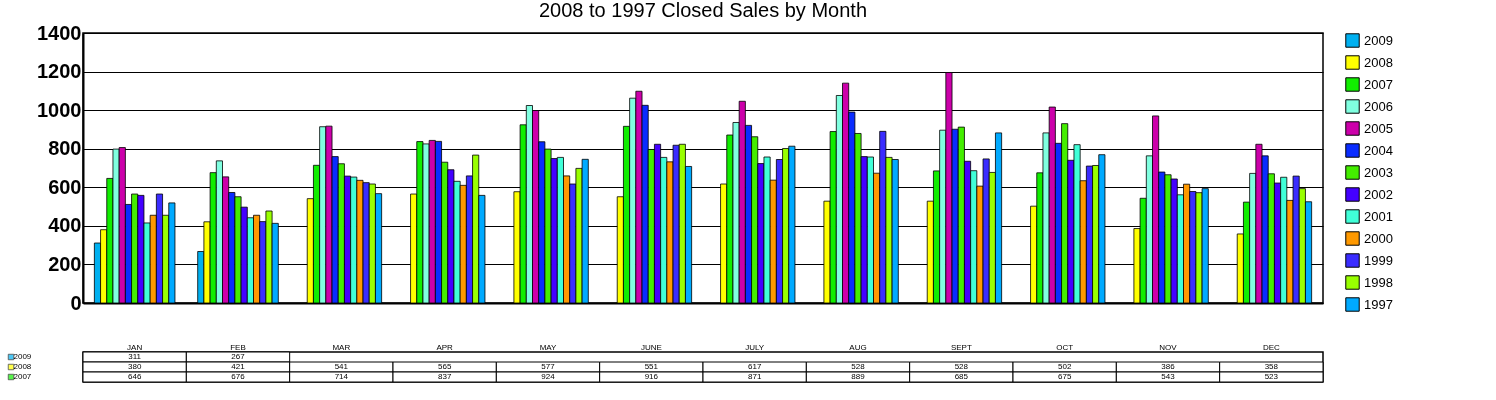  I want to click on legend-label: 1999, so click(1378, 260).